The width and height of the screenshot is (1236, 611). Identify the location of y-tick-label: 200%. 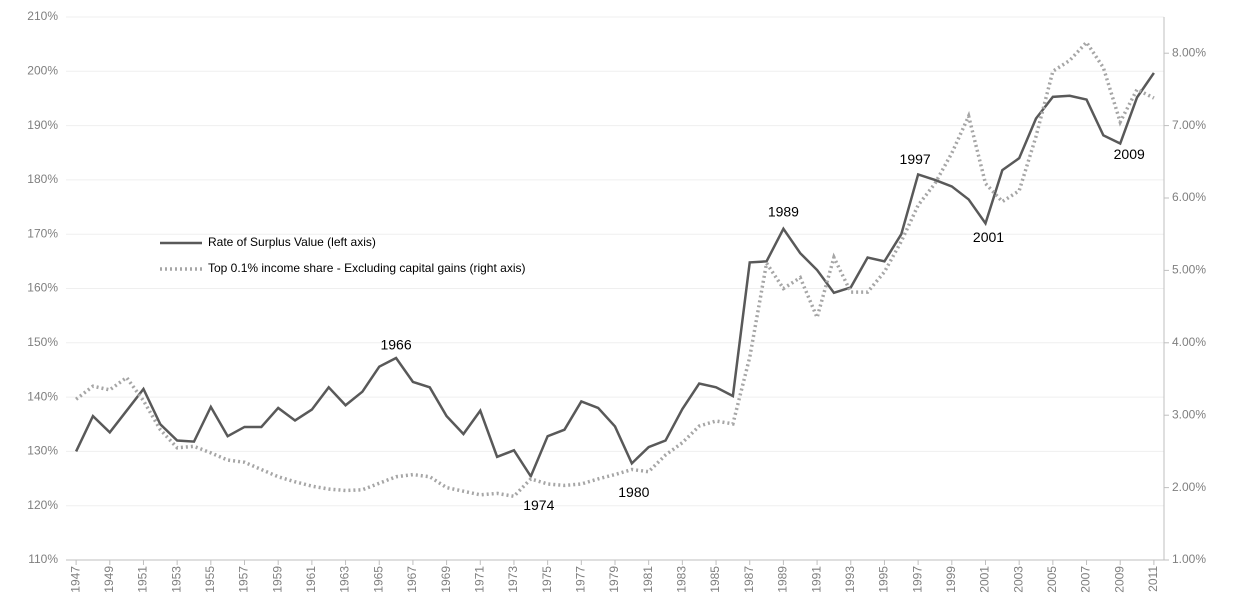
(42, 70).